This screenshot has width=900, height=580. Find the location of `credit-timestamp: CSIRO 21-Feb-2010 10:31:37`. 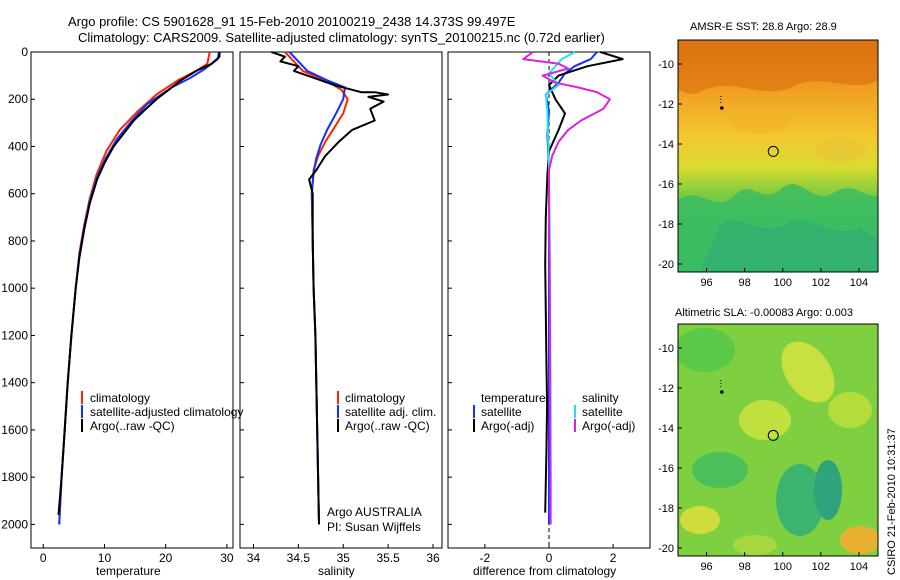

credit-timestamp: CSIRO 21-Feb-2010 10:31:37 is located at coordinates (892, 501).